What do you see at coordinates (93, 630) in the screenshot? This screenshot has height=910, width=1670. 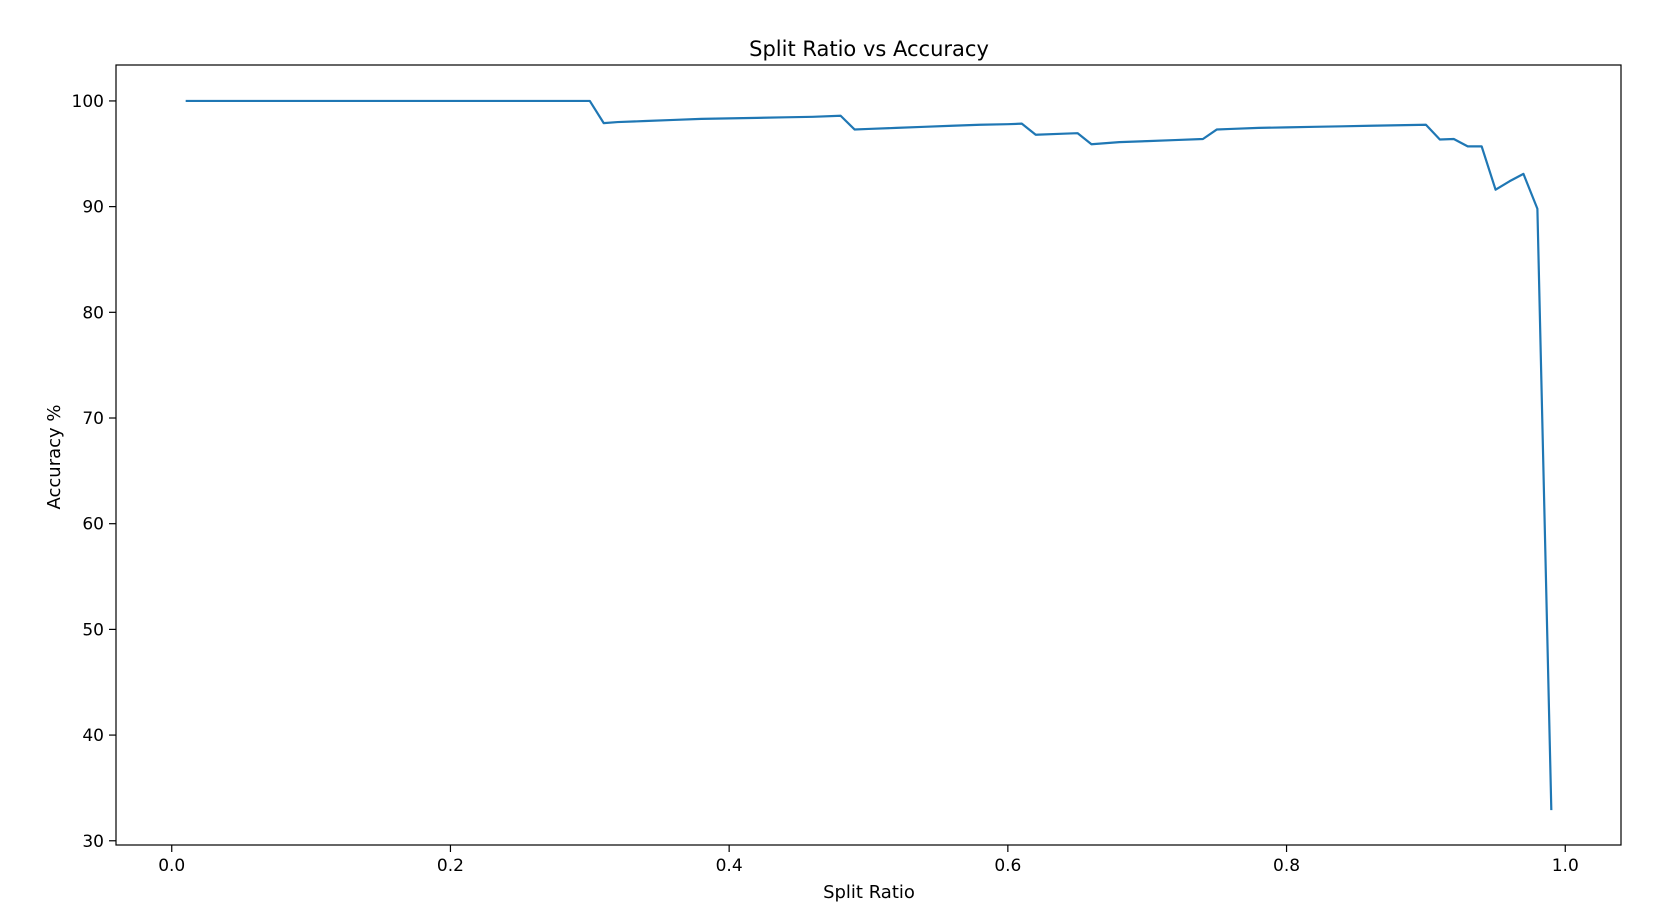 I see `y-tick-label: 50` at bounding box center [93, 630].